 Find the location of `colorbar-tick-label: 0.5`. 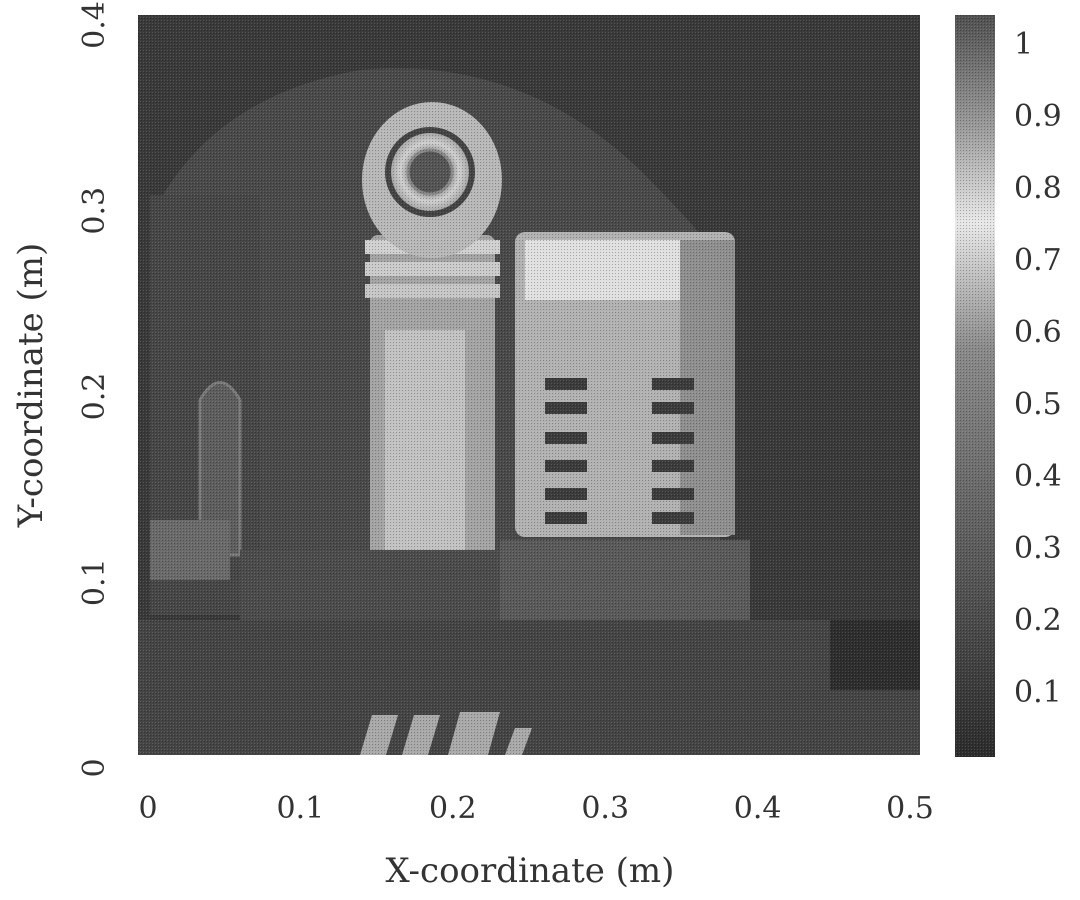

colorbar-tick-label: 0.5 is located at coordinates (1038, 404).